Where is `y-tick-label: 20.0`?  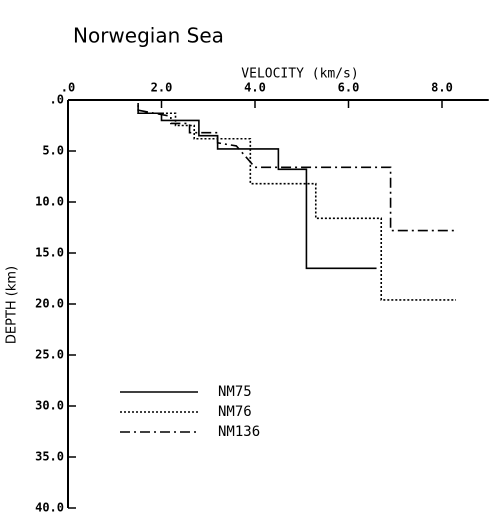 y-tick-label: 20.0 is located at coordinates (49, 304).